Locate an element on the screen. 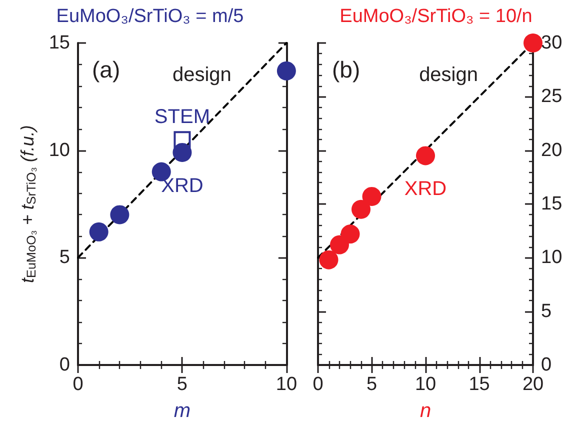 This screenshot has height=429, width=572. x-tick-label: 15 is located at coordinates (479, 384).